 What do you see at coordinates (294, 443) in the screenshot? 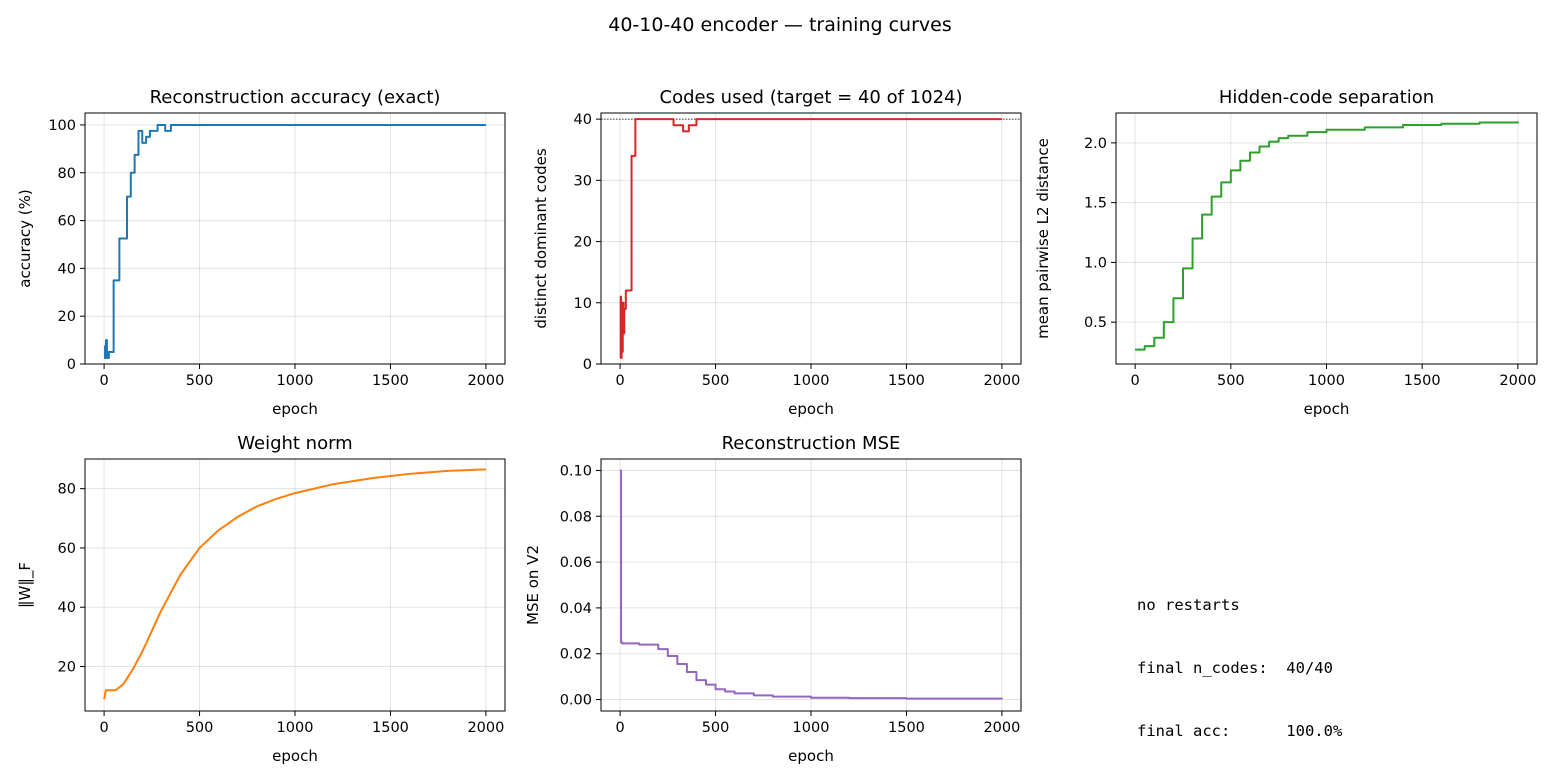
I see `subplot-title: Weight norm` at bounding box center [294, 443].